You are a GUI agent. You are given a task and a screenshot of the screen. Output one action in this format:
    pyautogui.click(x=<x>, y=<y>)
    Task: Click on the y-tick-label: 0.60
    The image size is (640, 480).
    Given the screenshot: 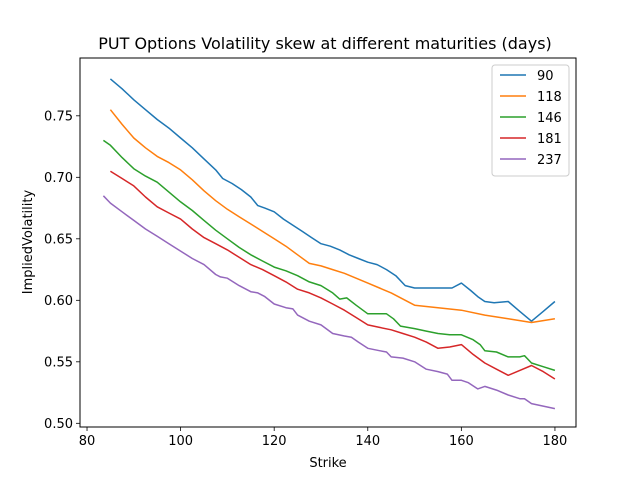 What is the action you would take?
    pyautogui.click(x=58, y=301)
    